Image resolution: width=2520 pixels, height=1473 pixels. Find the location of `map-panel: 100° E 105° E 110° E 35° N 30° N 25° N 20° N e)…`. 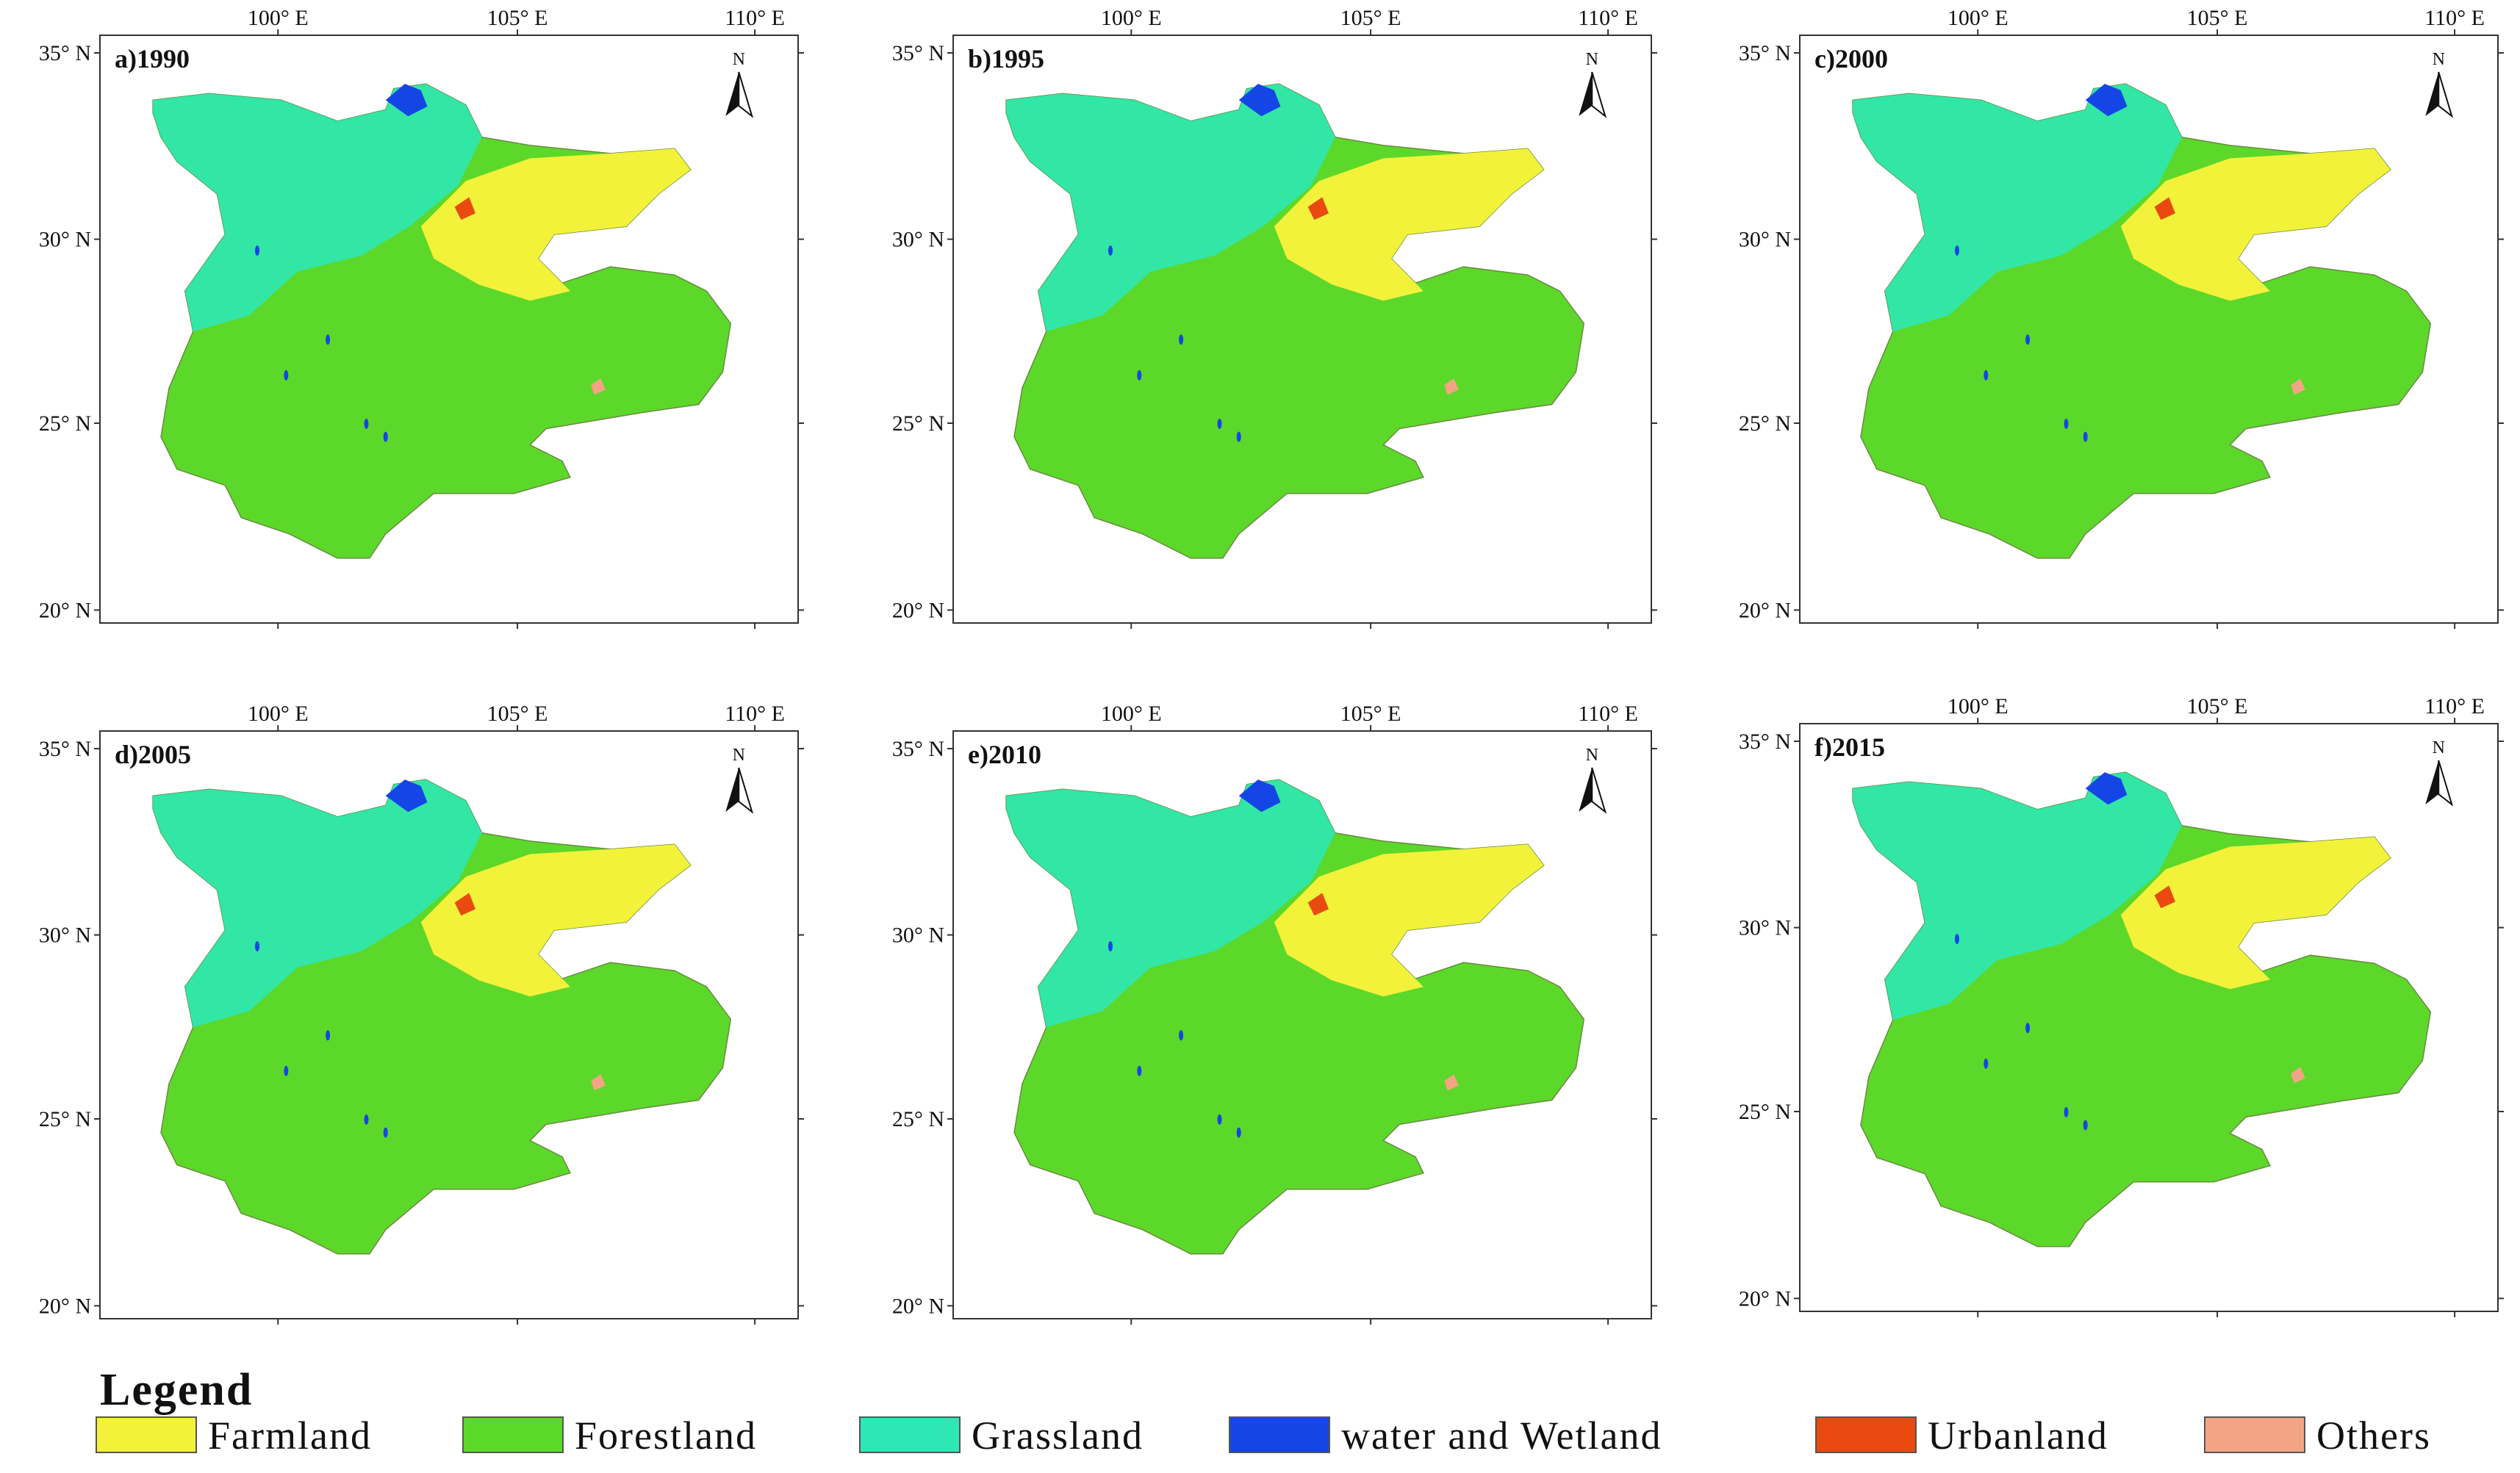

map-panel: 100° E 105° E 110° E 35° N 30° N 25° N 20° N e)… is located at coordinates (1274, 1014).